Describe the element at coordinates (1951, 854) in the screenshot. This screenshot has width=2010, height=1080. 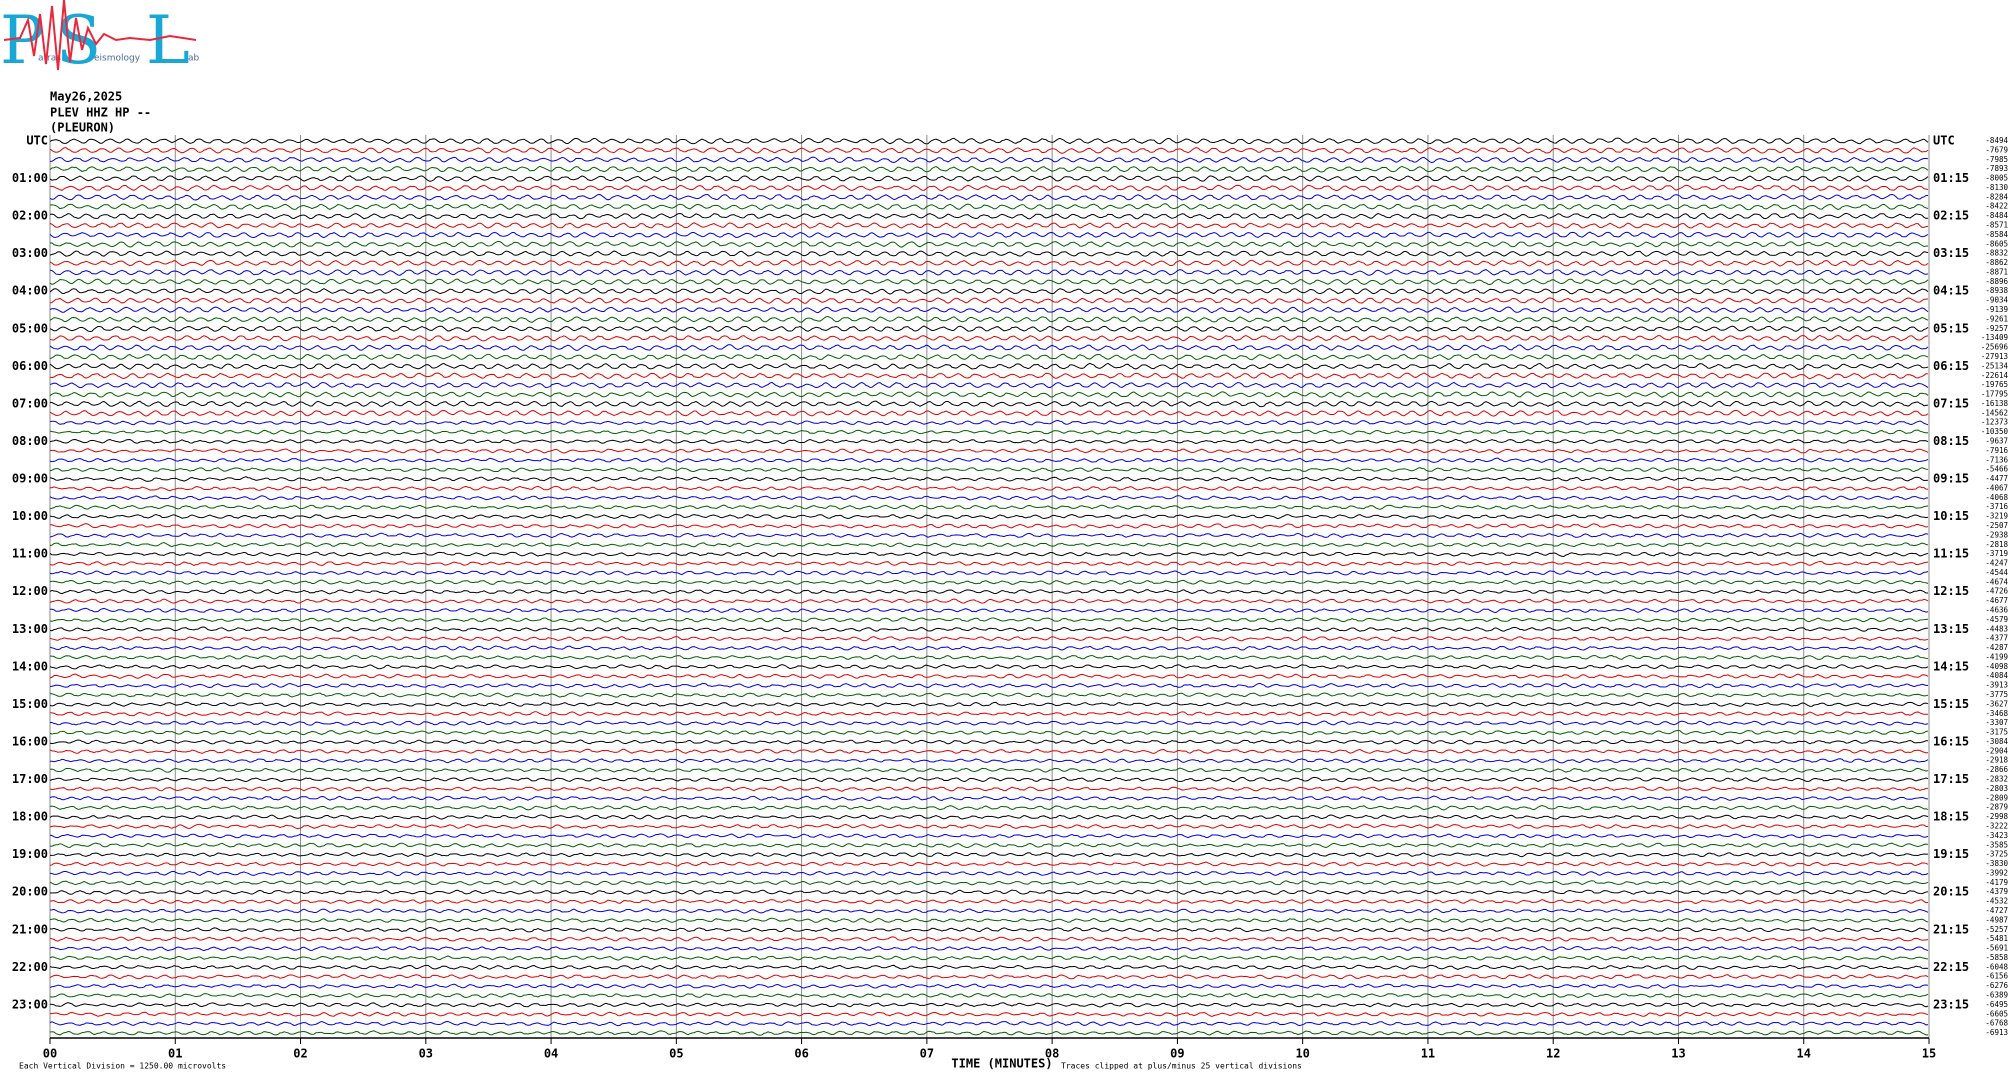
I see `right-time-label: 19:15` at that location.